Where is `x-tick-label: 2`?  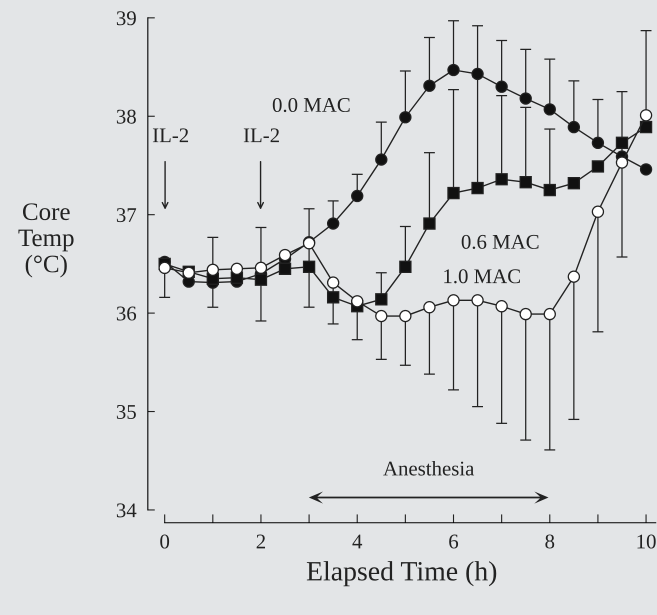 x-tick-label: 2 is located at coordinates (261, 541).